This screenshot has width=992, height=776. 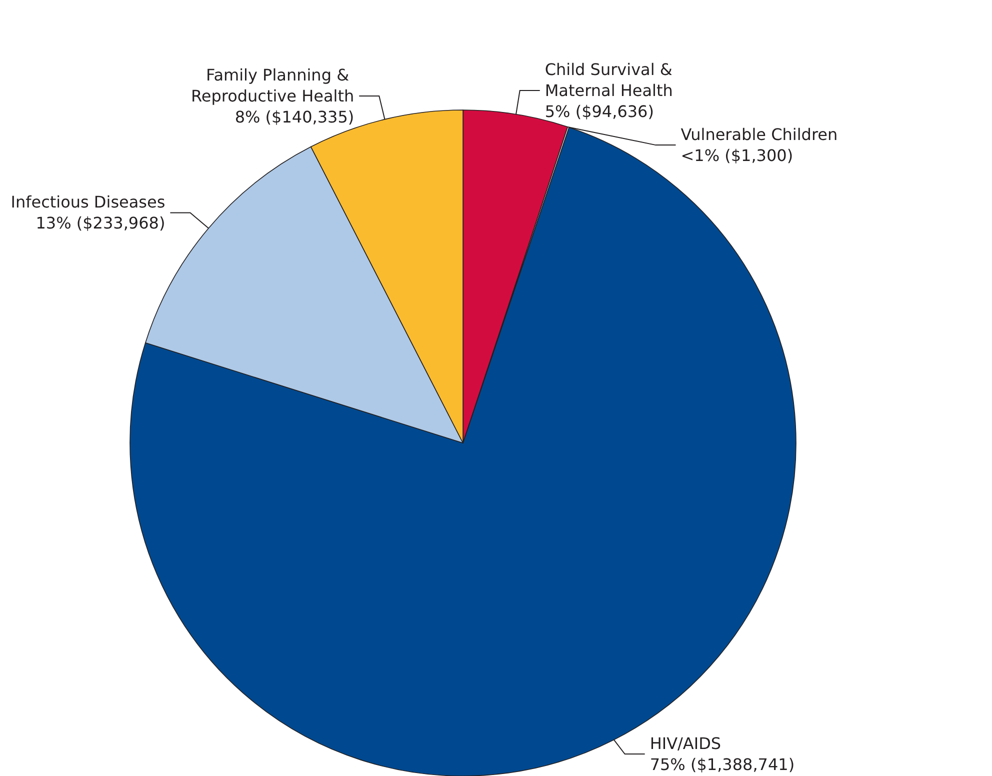 I want to click on slice-label: Family Planning & Reproductive Health, so click(x=272, y=85).